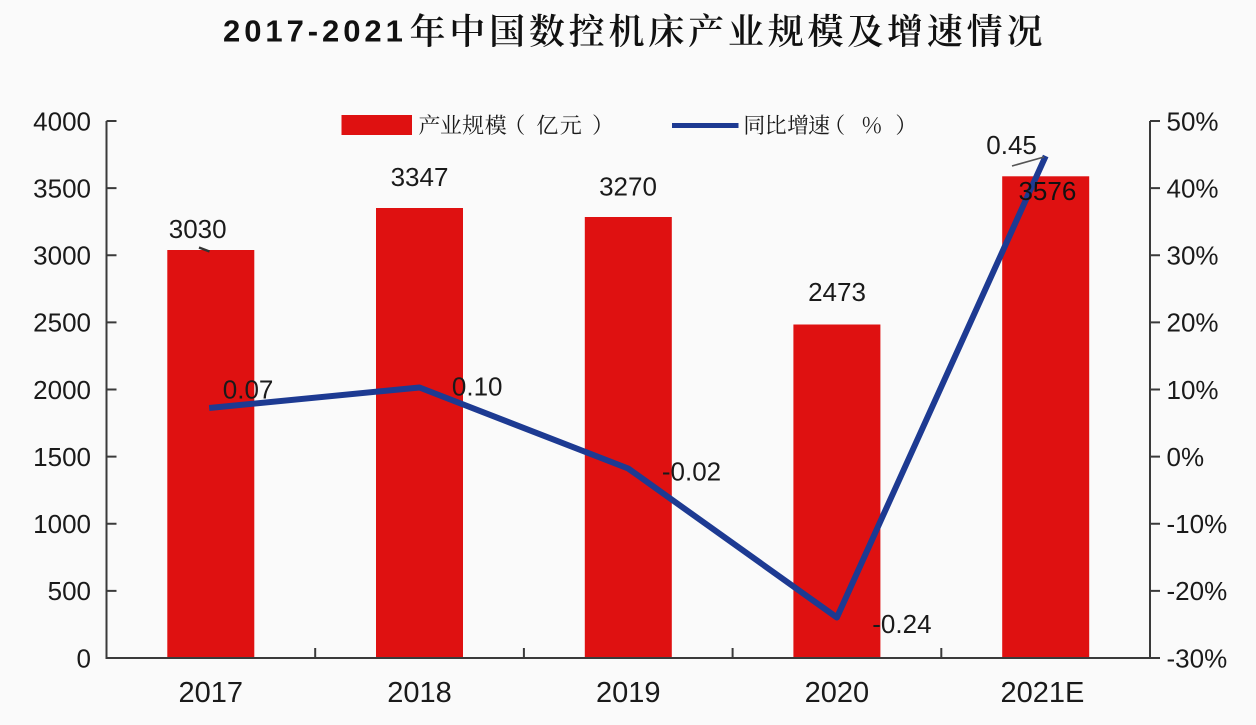 This screenshot has width=1256, height=725. I want to click on svg-text: 2020, so click(837, 693).